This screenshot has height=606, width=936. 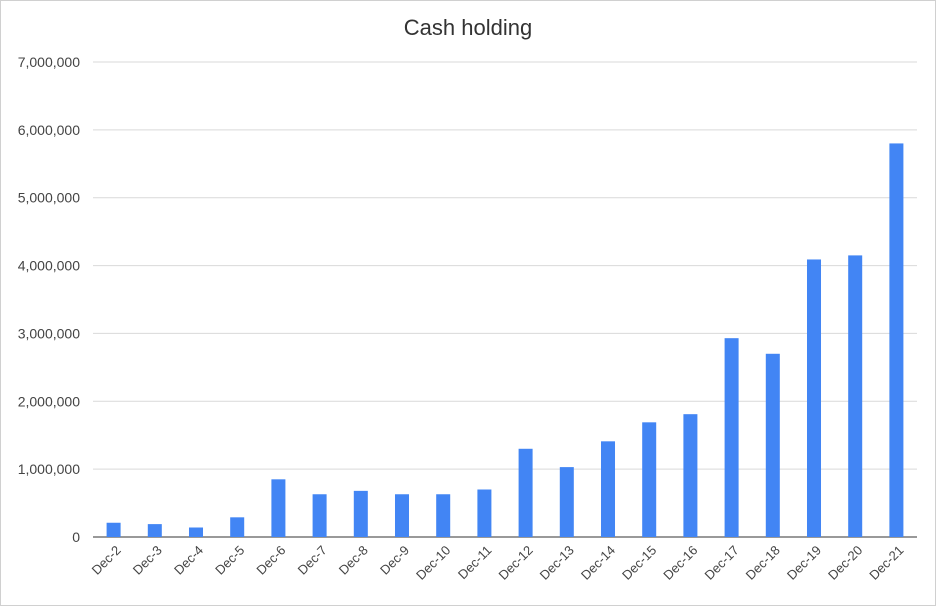 What do you see at coordinates (147, 560) in the screenshot?
I see `x-tick-label: Dec-3` at bounding box center [147, 560].